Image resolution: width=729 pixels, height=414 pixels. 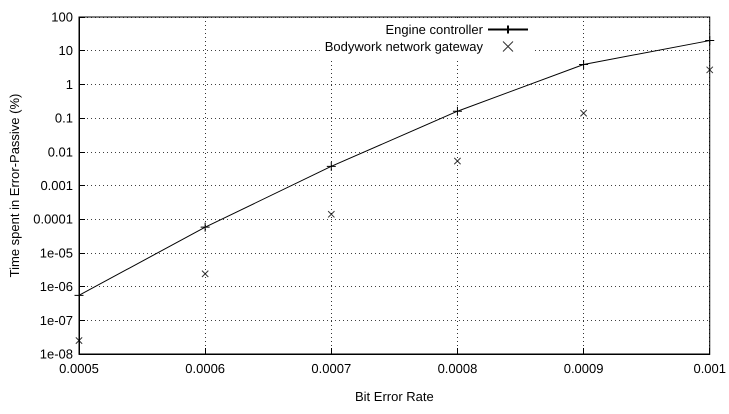 I want to click on x-tick-label: 0.0007, so click(x=331, y=368).